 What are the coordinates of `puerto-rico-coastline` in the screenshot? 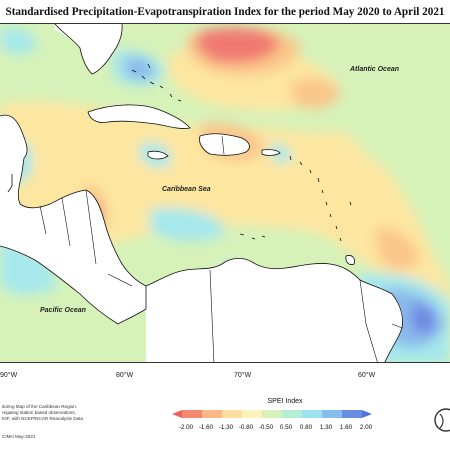 It's located at (271, 152).